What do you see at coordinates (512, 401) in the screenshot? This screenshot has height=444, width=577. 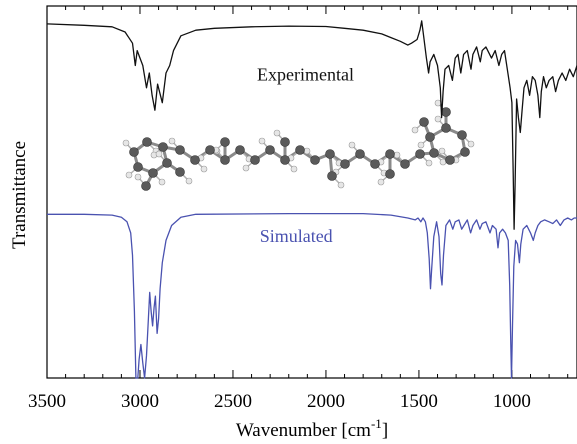 I see `x-tick-label-1000: 1000` at bounding box center [512, 401].